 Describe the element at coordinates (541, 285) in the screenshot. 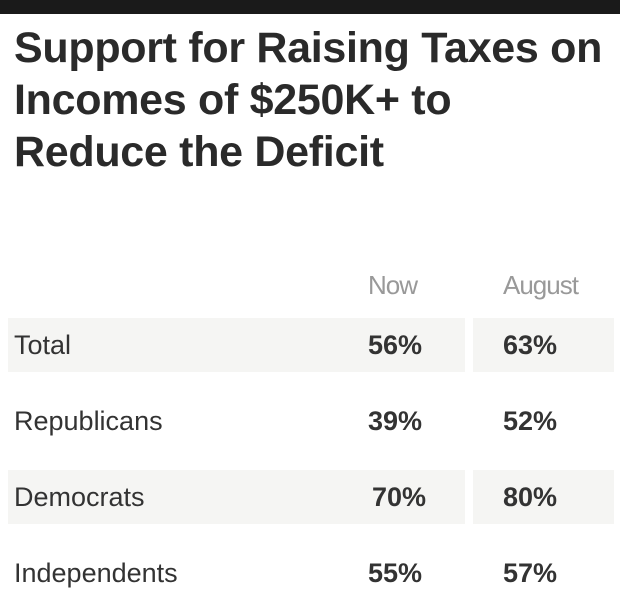

I see `column-header-august: August` at that location.